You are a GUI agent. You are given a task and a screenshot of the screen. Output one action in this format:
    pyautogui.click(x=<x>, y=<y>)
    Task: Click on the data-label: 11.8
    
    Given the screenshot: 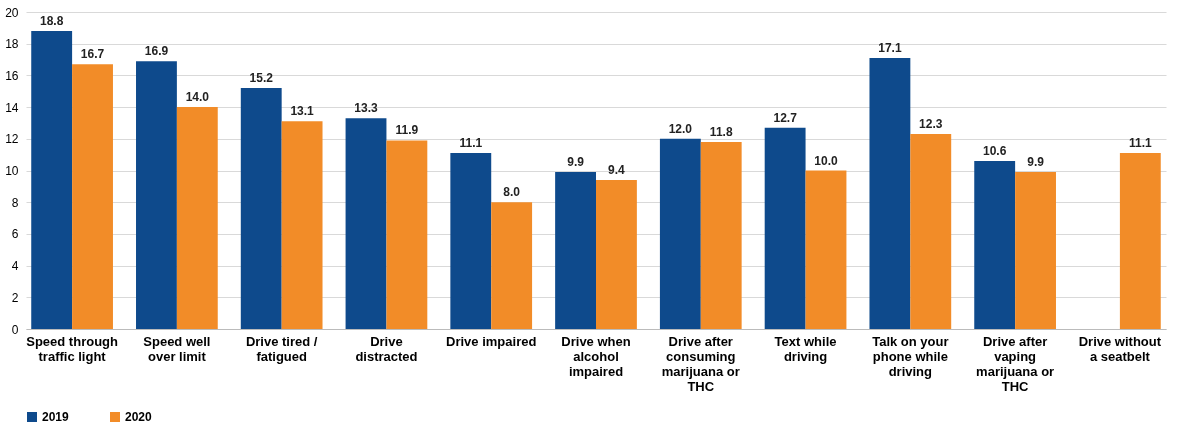 What is the action you would take?
    pyautogui.click(x=721, y=131)
    